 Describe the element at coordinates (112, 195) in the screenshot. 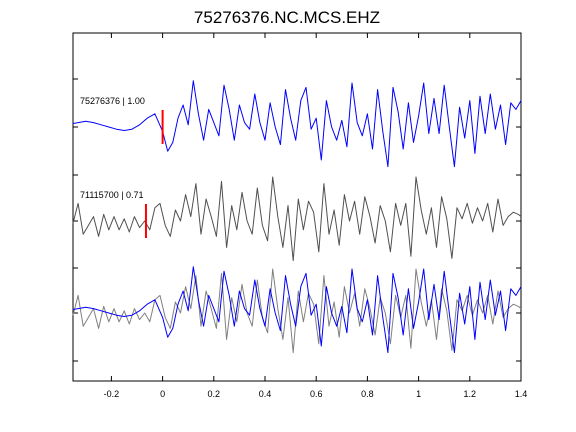

I see `trace-label: 71115700 | 0.71` at that location.